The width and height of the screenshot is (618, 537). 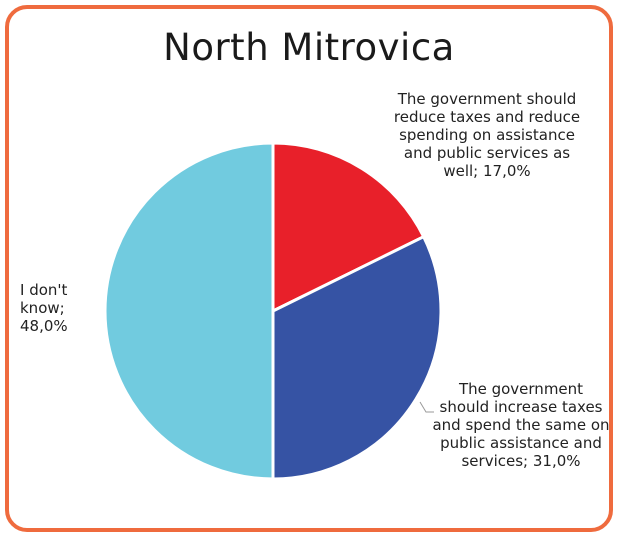 I want to click on pie-slice-increase-taxes, so click(x=357, y=358).